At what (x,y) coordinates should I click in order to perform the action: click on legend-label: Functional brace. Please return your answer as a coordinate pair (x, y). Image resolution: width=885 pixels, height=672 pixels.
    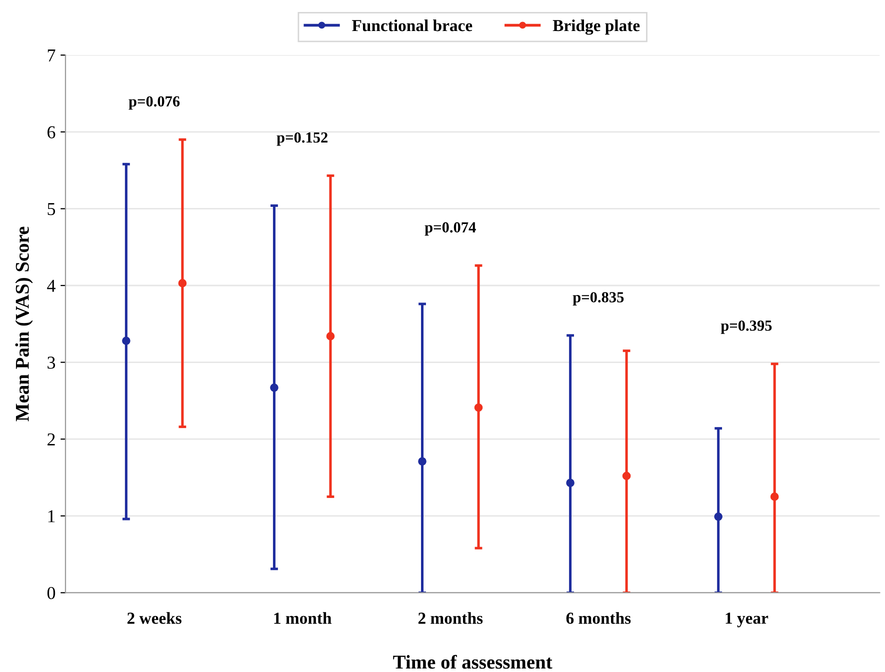
    Looking at the image, I should click on (412, 25).